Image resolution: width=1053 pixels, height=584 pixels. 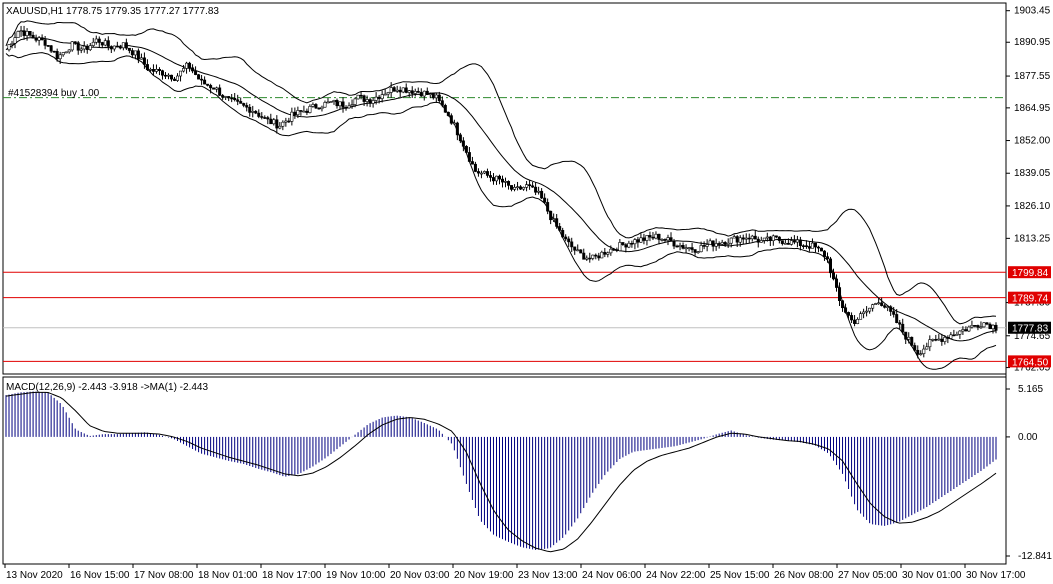 What do you see at coordinates (1029, 361) in the screenshot?
I see `level-tag` at bounding box center [1029, 361].